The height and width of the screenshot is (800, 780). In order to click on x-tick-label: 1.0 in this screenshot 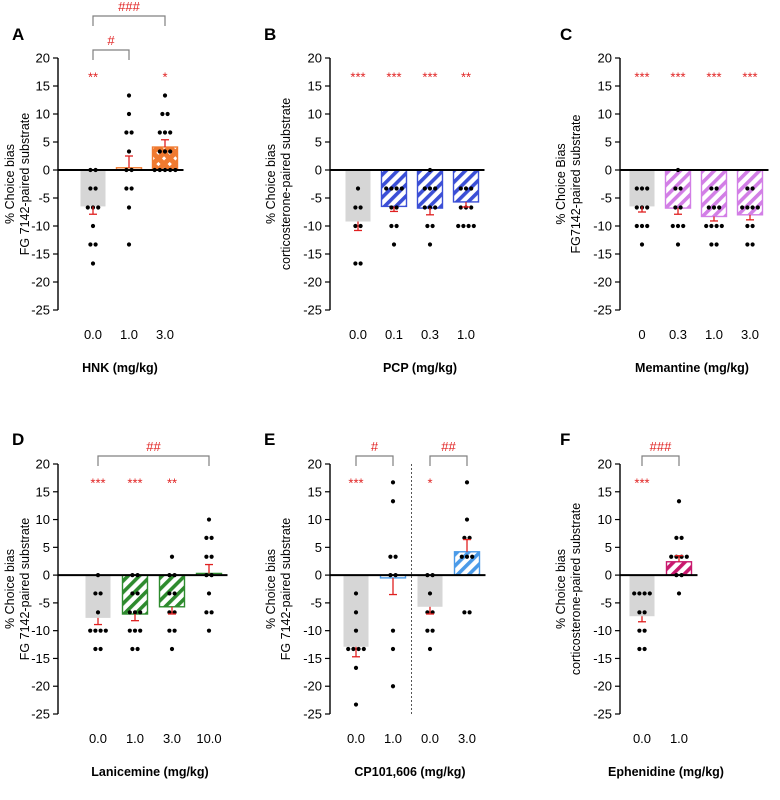, I will do `click(679, 738)`.